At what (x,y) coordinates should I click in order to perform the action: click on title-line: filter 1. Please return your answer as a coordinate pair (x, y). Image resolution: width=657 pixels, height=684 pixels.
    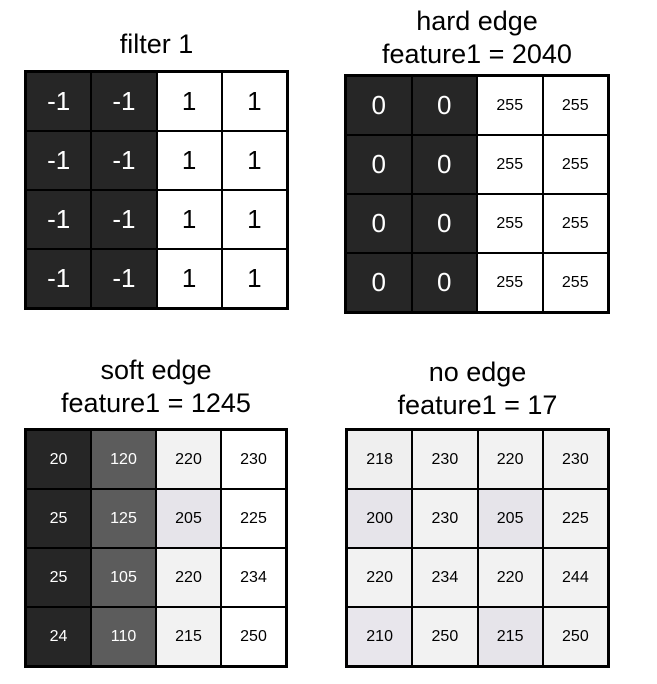
    Looking at the image, I should click on (156, 44).